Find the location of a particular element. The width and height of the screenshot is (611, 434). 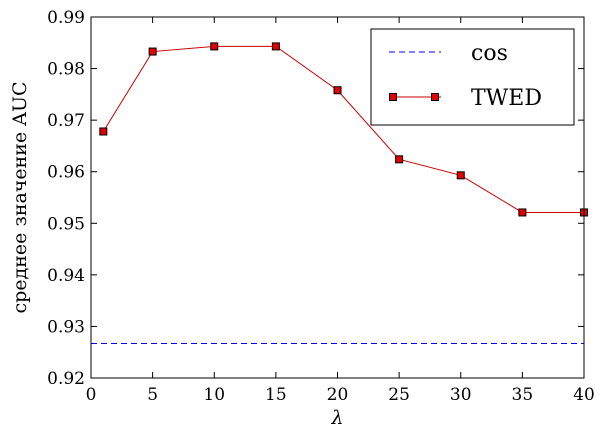

y-tick-label: 0.99 is located at coordinates (66, 18).